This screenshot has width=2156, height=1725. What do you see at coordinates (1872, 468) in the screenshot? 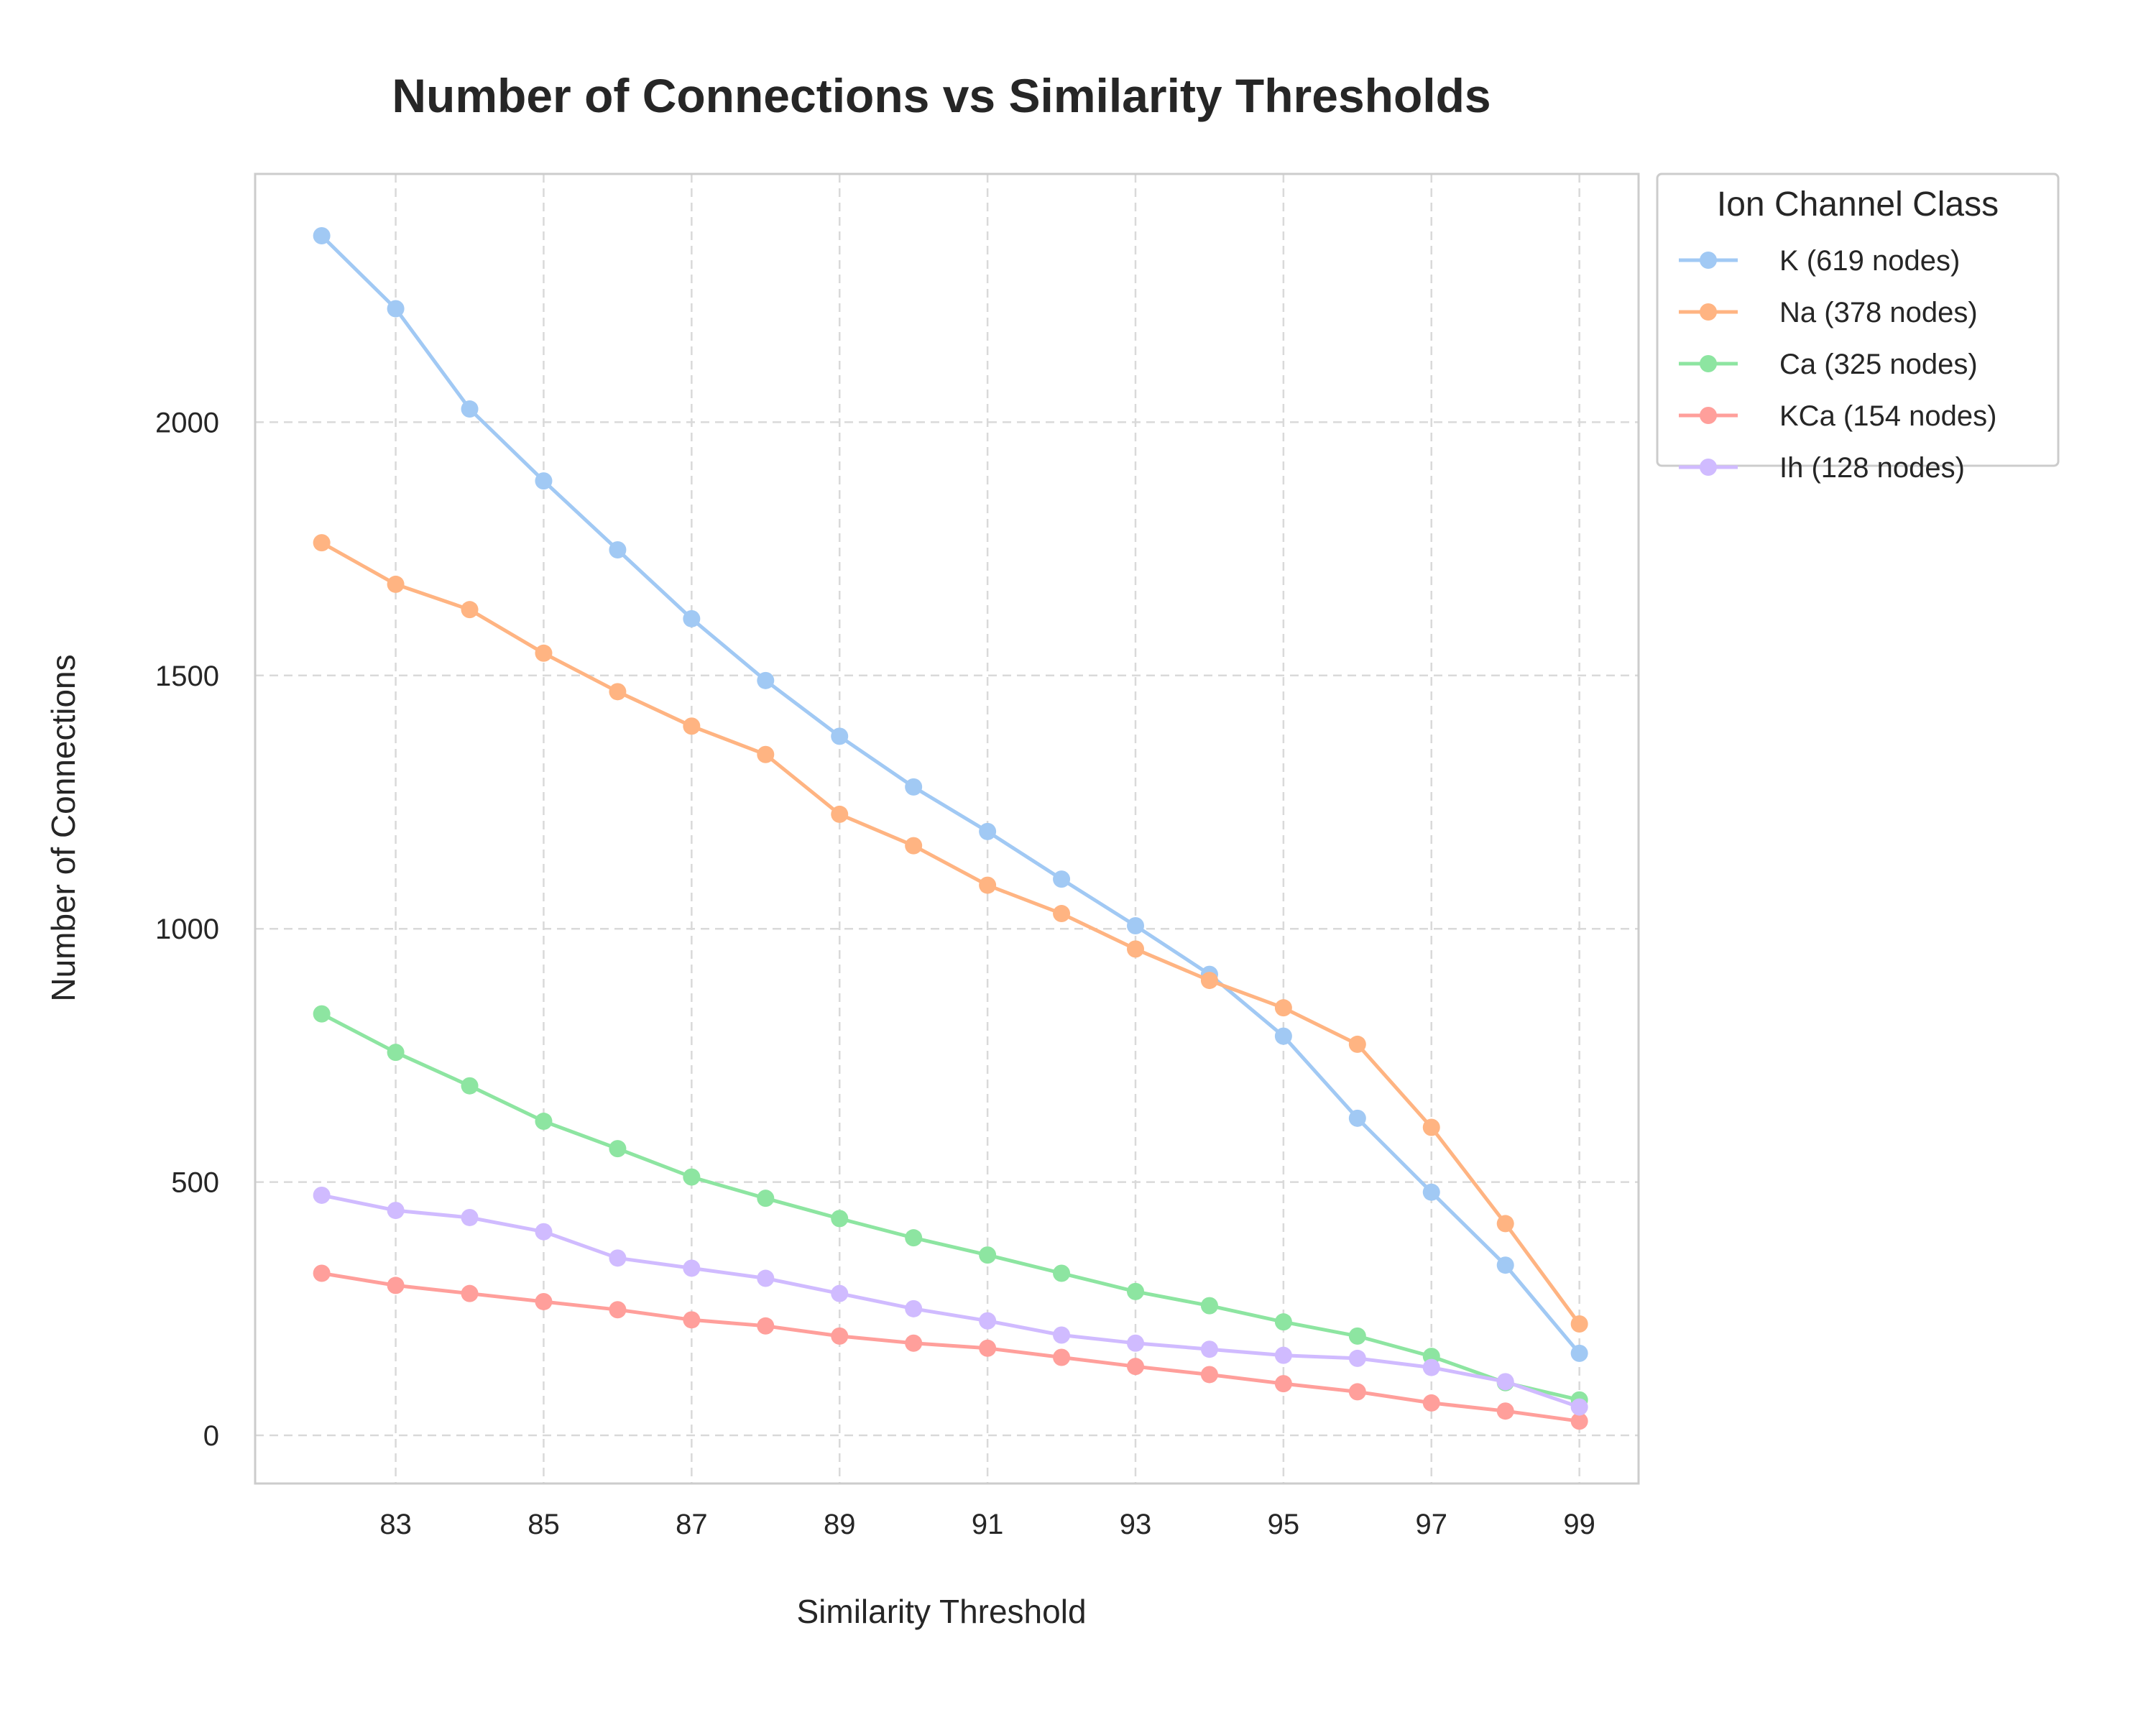
I see `legend-label: Ih (128 nodes)` at bounding box center [1872, 468].